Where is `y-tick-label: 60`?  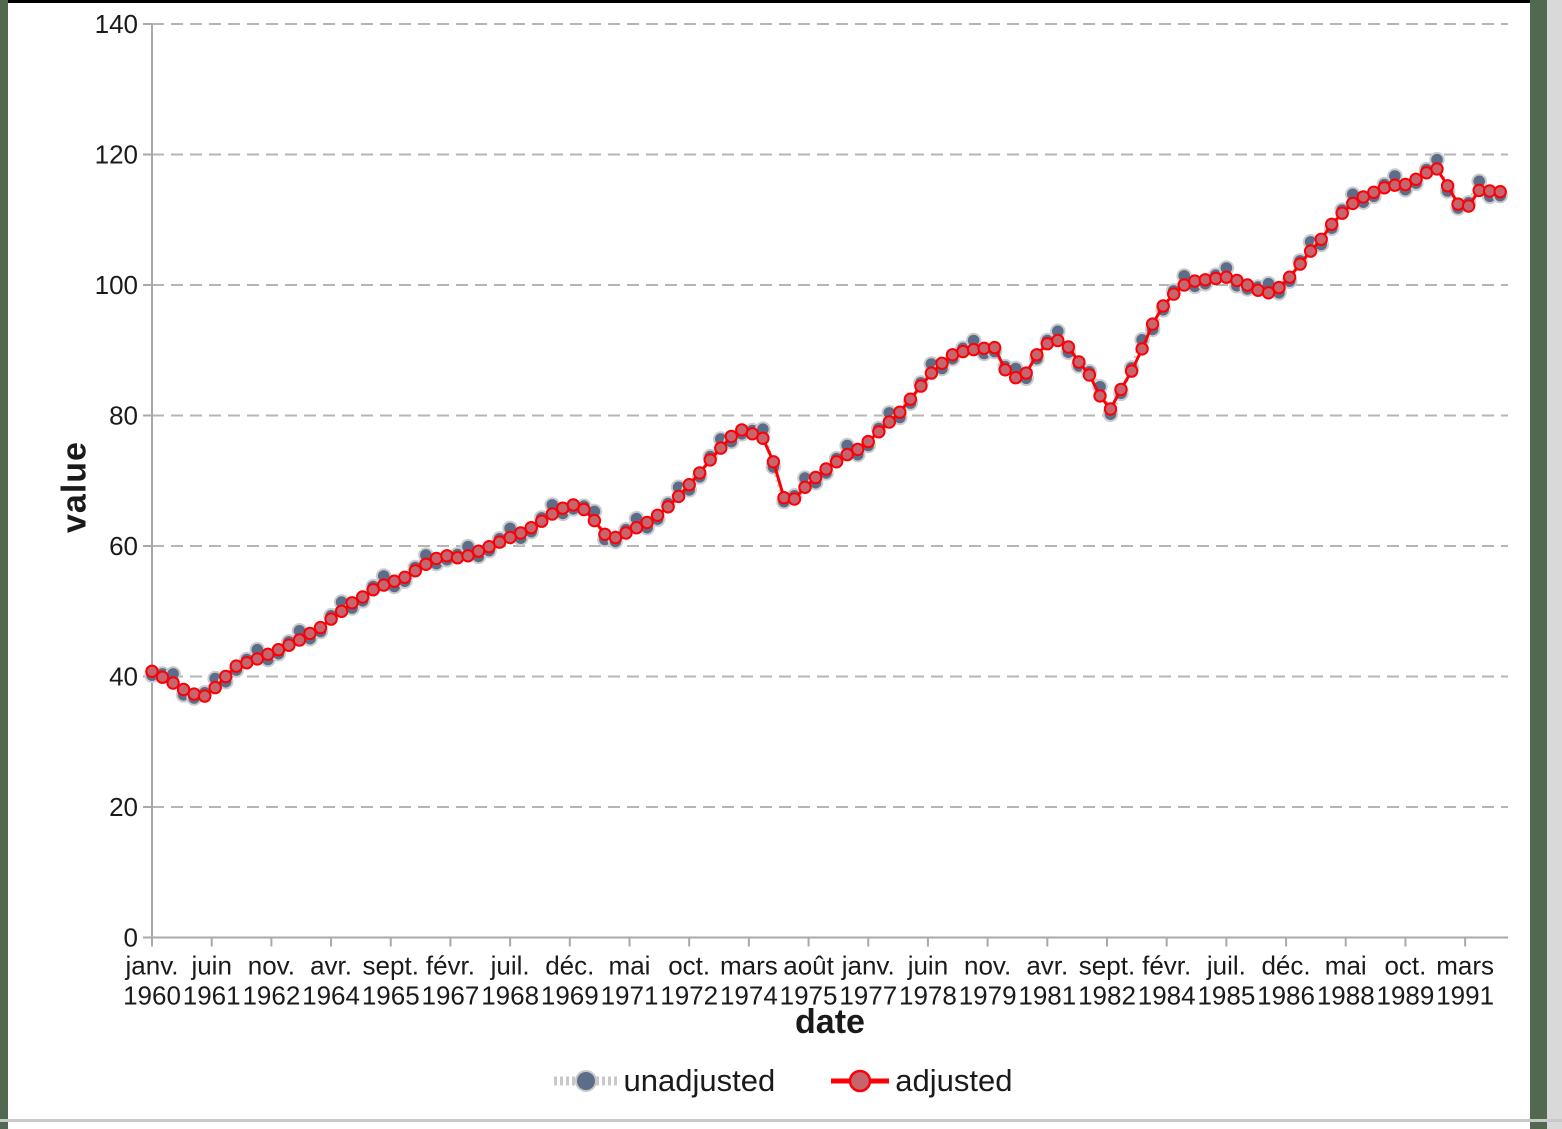 y-tick-label: 60 is located at coordinates (123, 546).